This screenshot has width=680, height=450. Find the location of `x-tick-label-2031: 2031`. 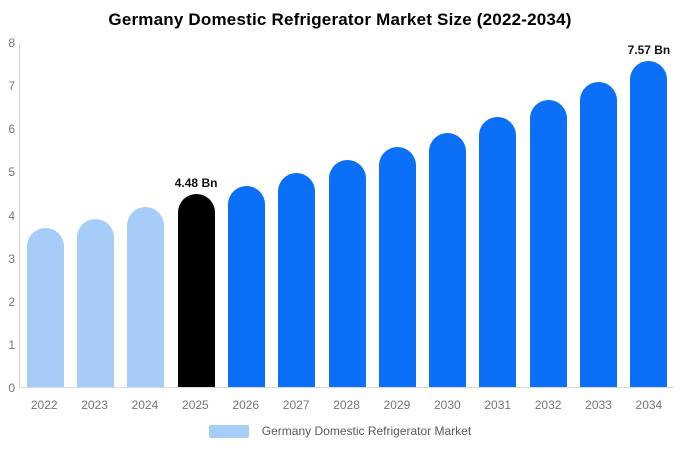

x-tick-label-2031: 2031 is located at coordinates (498, 405).